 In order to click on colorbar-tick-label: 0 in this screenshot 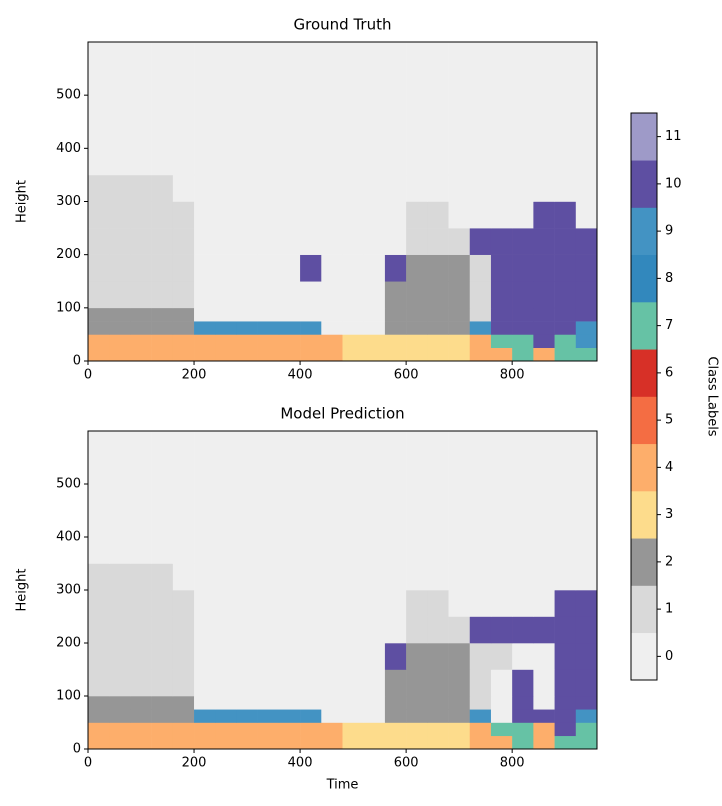, I will do `click(669, 656)`.